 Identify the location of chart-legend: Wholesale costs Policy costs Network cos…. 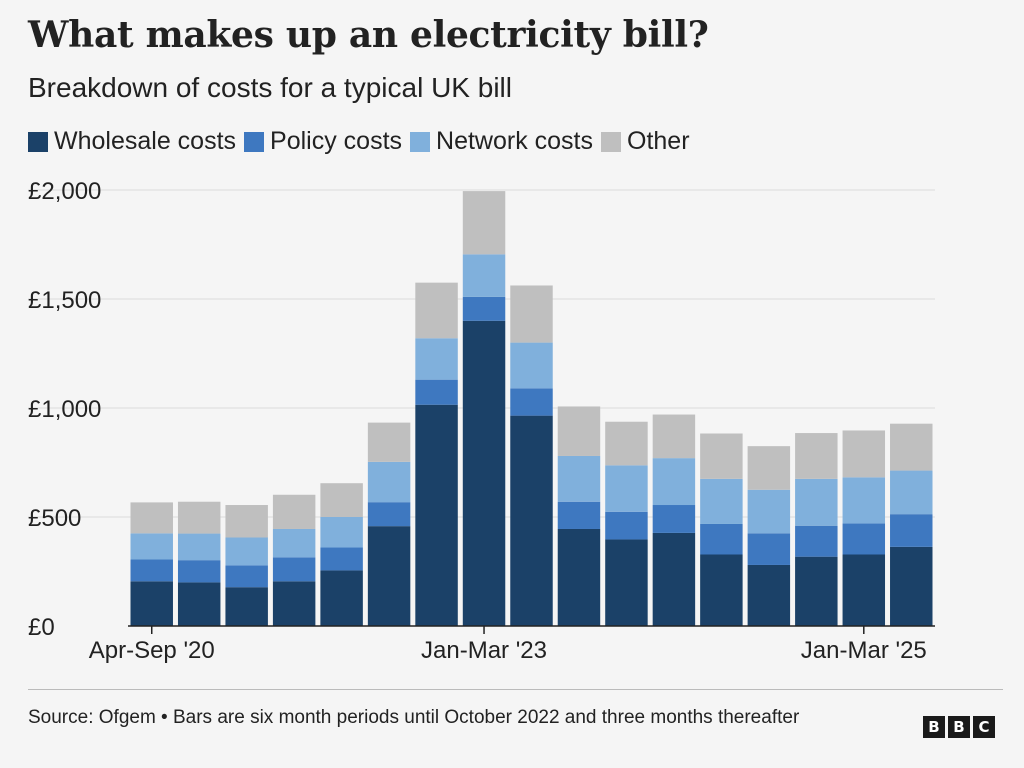
(363, 141).